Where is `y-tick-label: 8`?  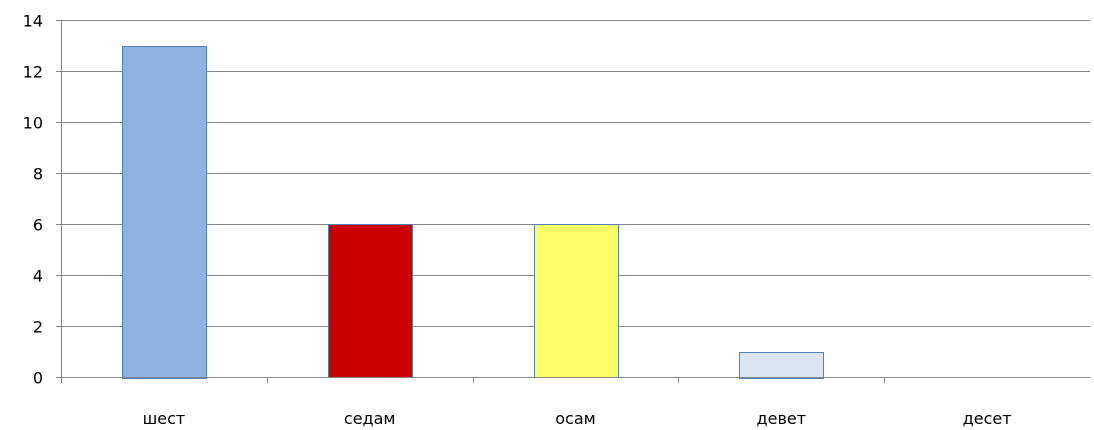
y-tick-label: 8 is located at coordinates (38, 174).